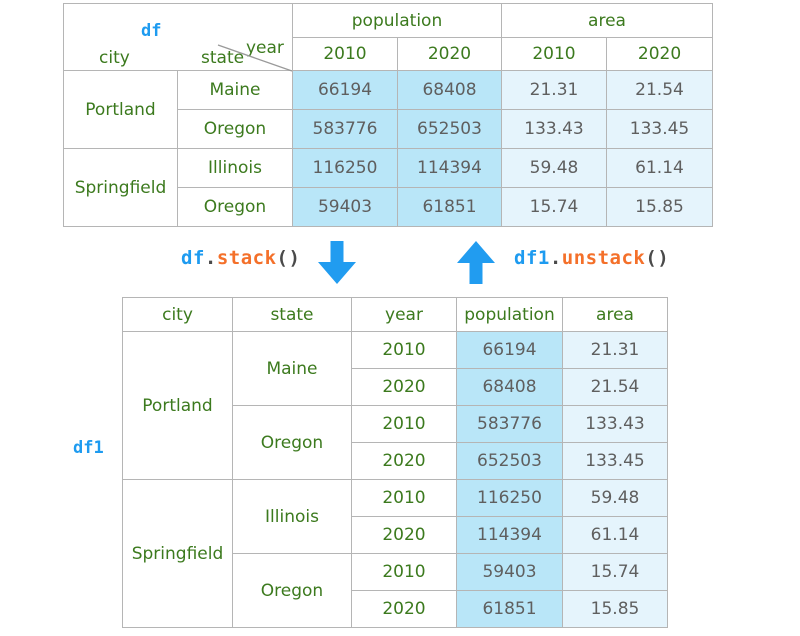 This screenshot has height=636, width=800. Describe the element at coordinates (223, 58) in the screenshot. I see `state-index-label: state` at that location.